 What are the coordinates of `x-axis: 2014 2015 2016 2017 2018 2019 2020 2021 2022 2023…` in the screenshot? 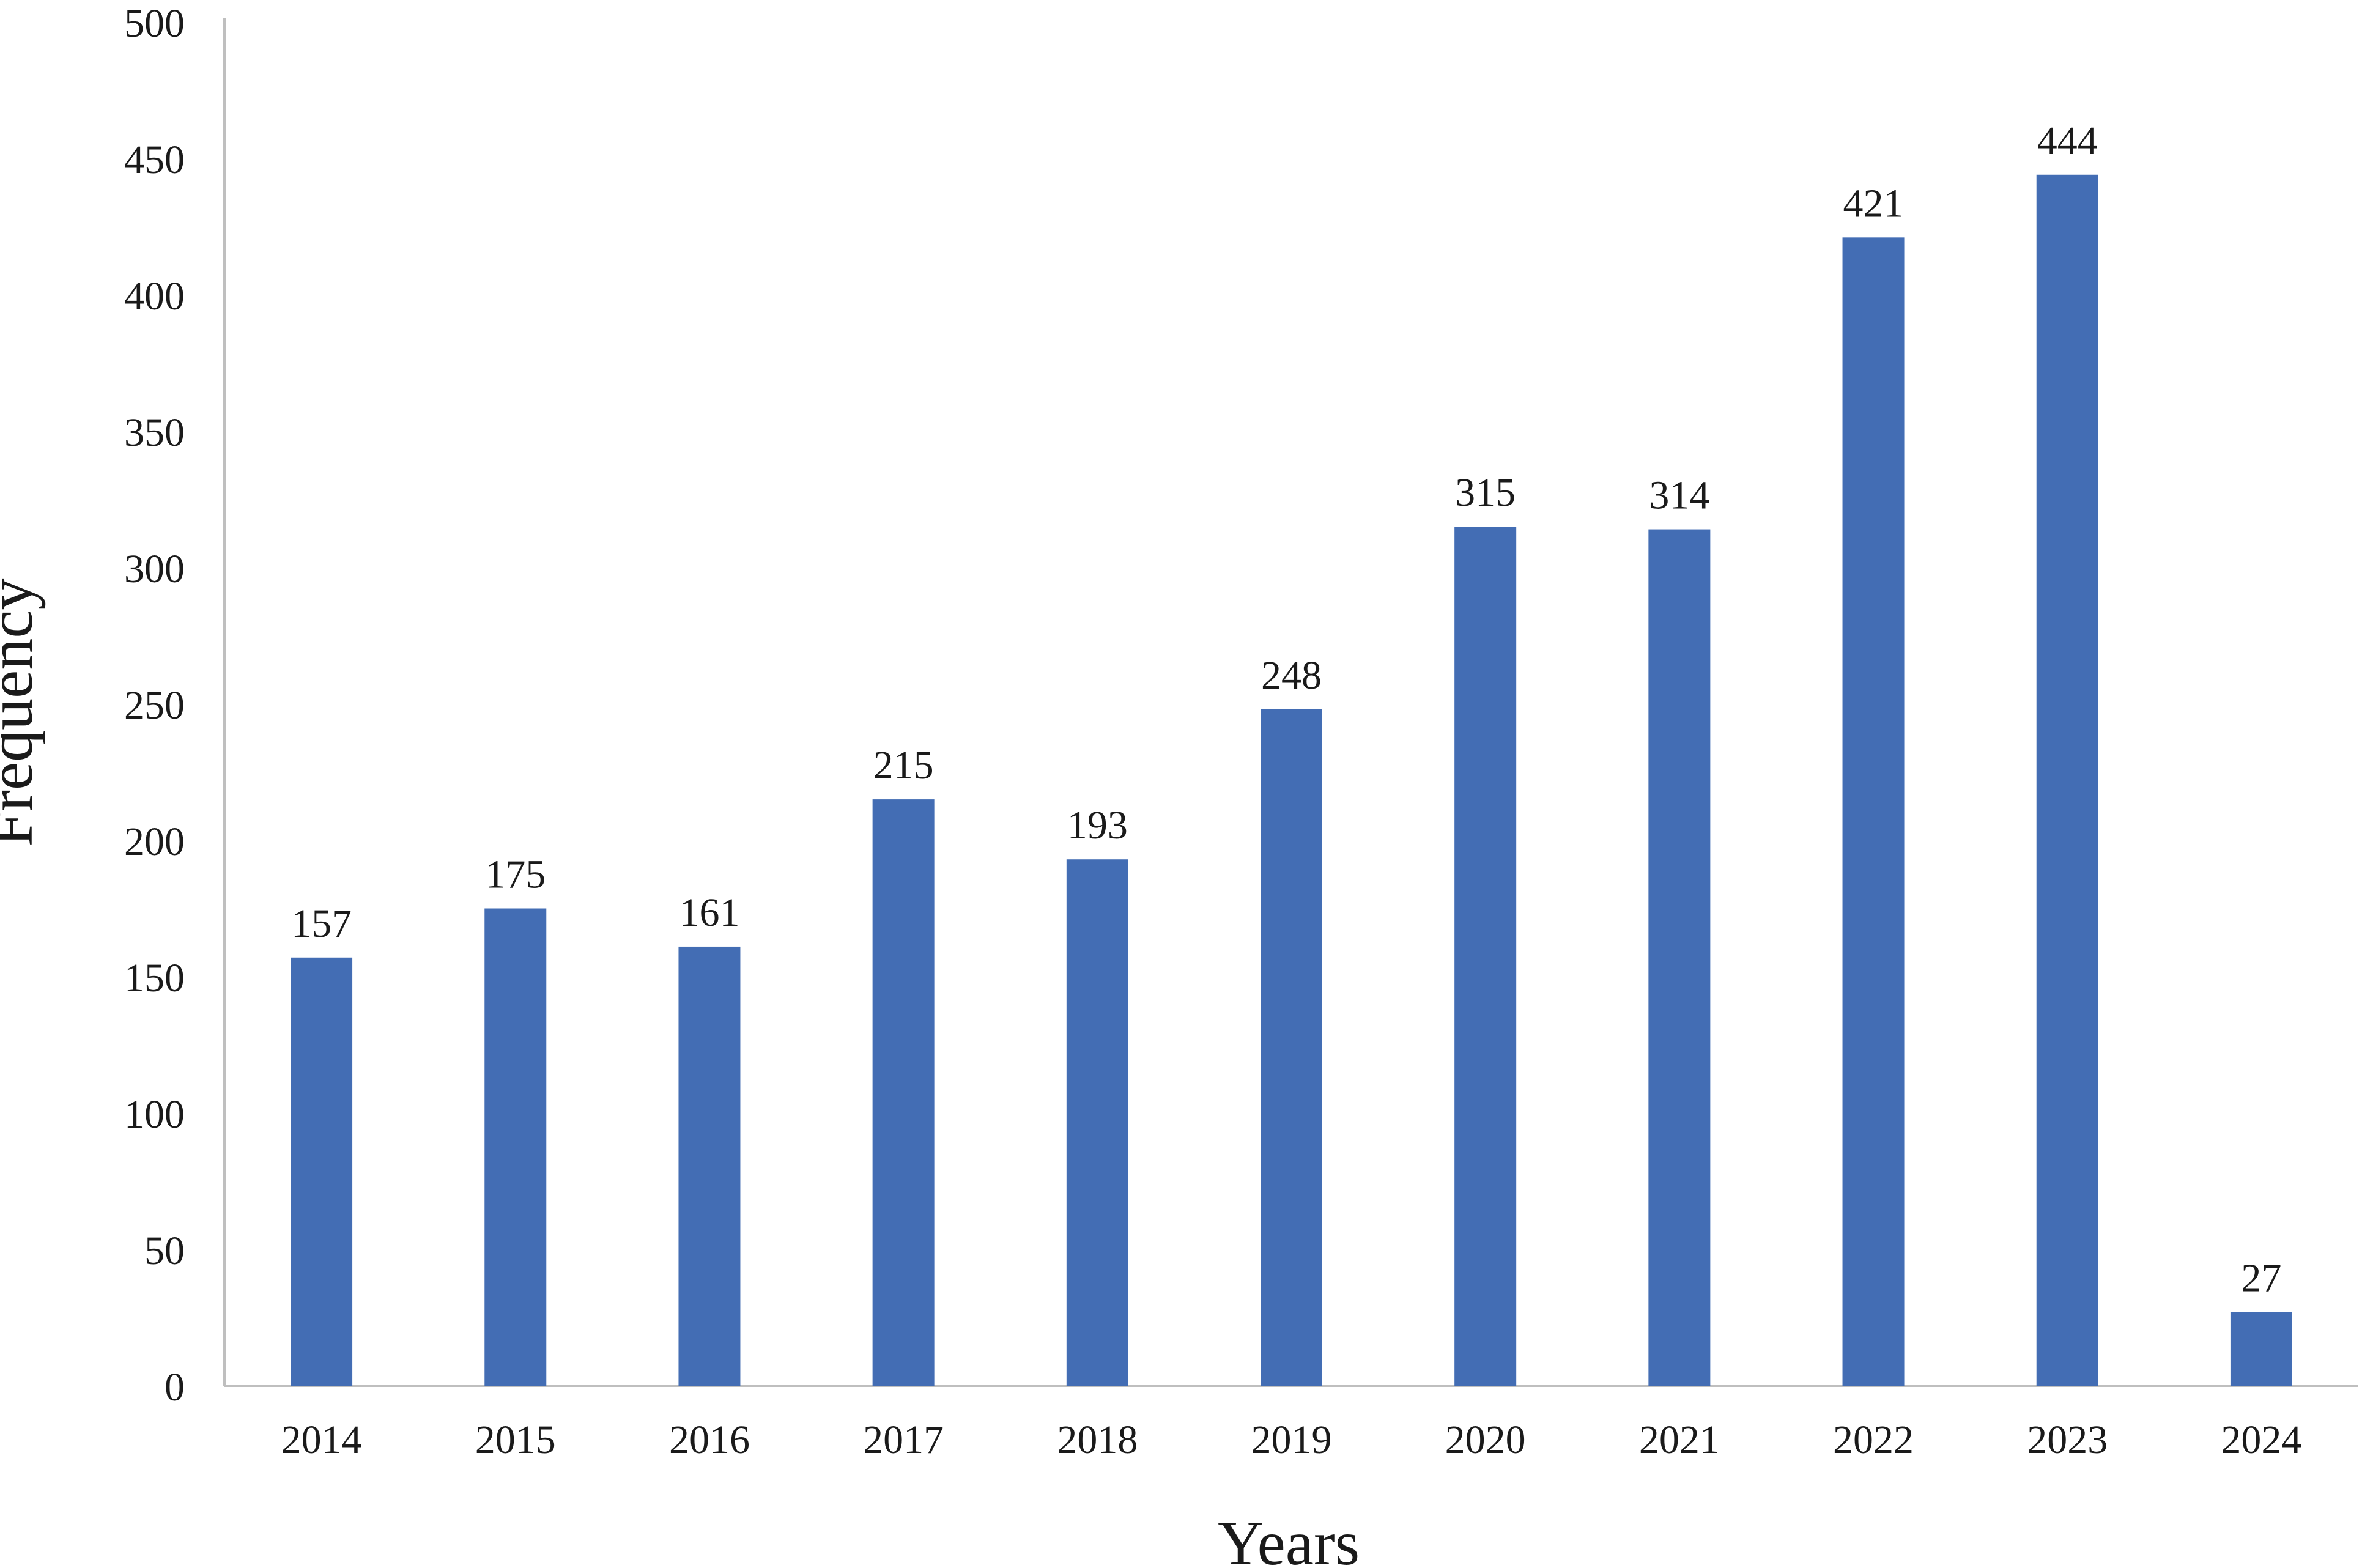 It's located at (1291, 1423).